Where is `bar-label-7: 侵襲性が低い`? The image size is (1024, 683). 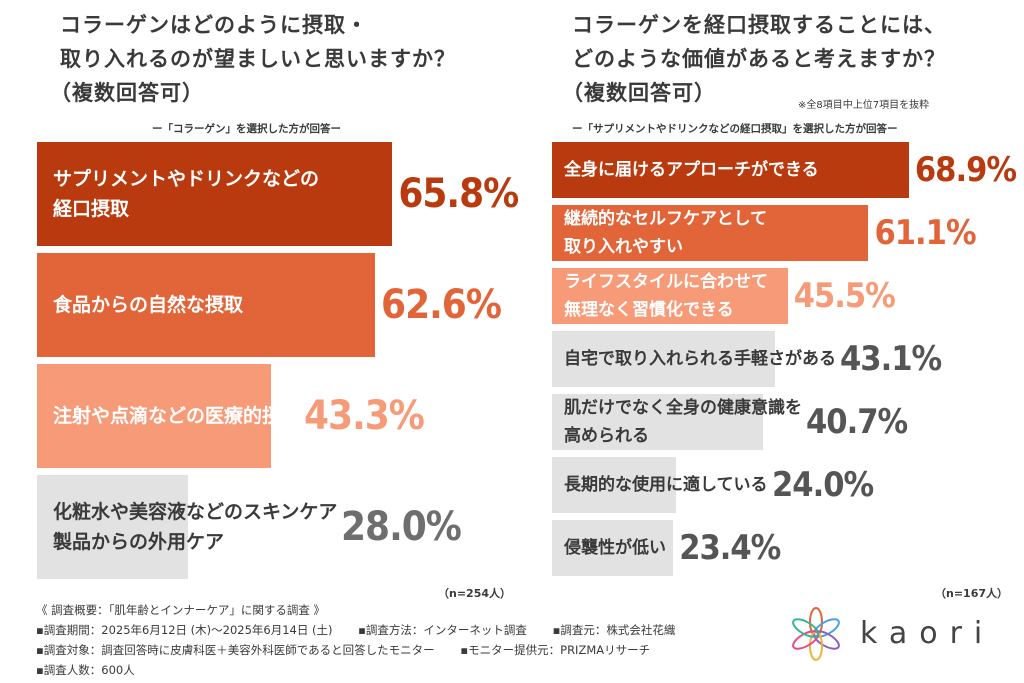
bar-label-7: 侵襲性が低い is located at coordinates (615, 548).